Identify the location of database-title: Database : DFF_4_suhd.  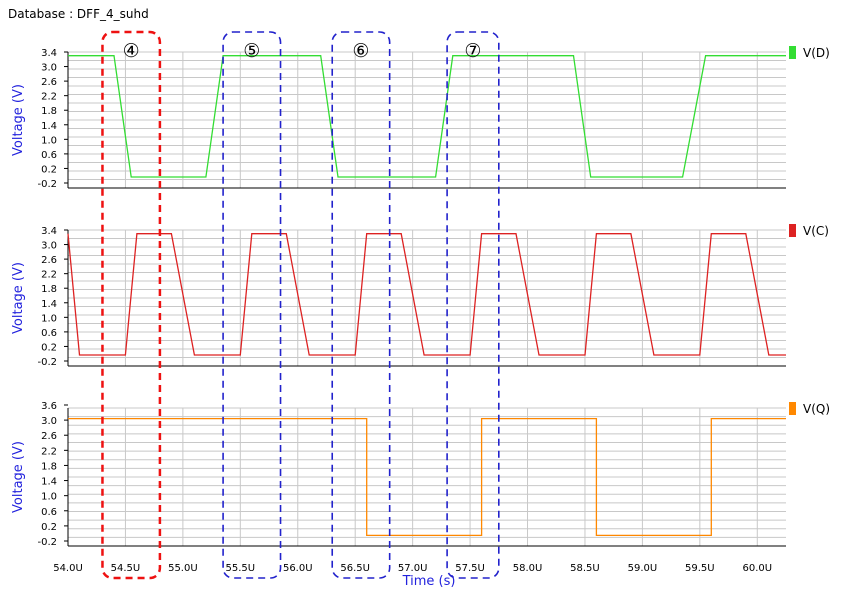
(78, 14).